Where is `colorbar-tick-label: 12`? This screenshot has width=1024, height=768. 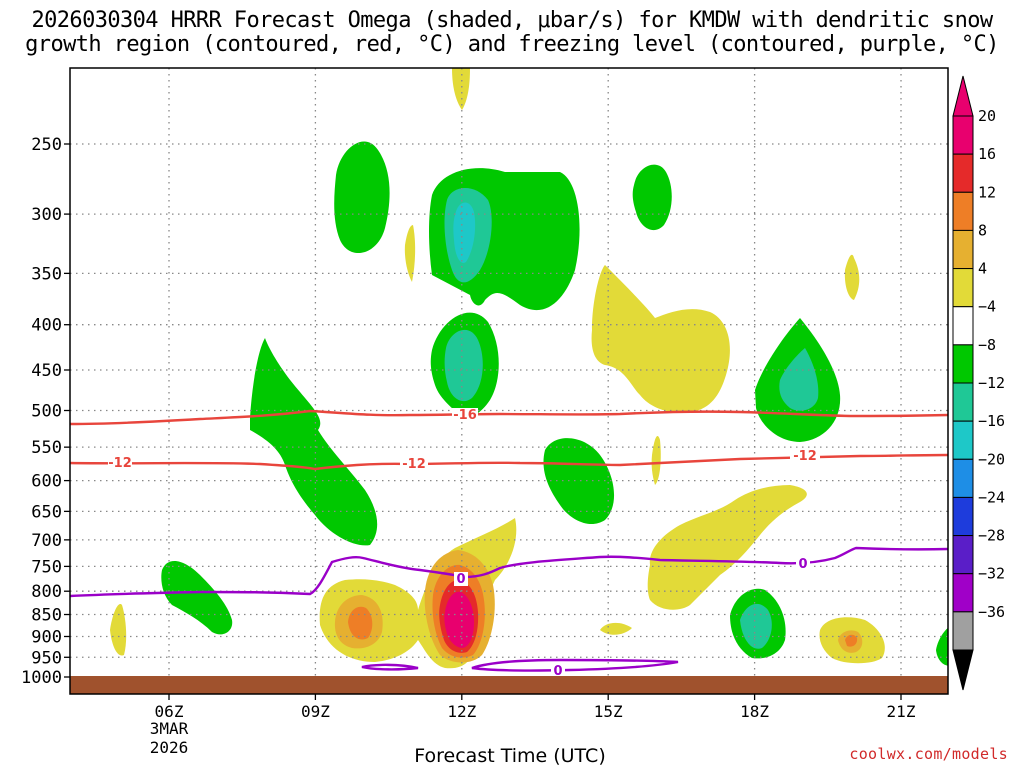
colorbar-tick-label: 12 is located at coordinates (987, 192).